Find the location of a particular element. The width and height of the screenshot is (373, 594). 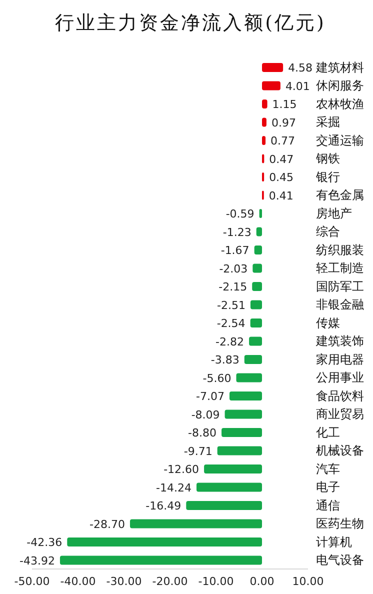

data-label: -5.60 is located at coordinates (217, 378).